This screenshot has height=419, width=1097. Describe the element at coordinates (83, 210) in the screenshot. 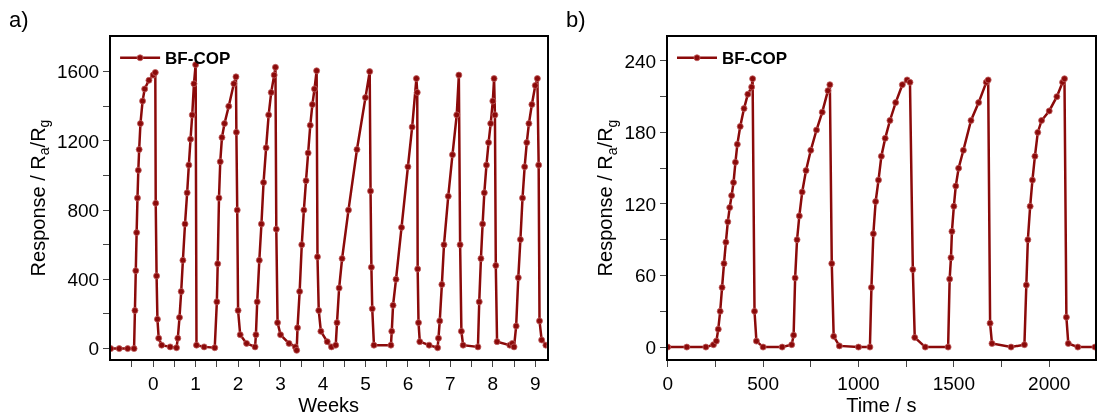

I see `y-tick-label: 800` at that location.